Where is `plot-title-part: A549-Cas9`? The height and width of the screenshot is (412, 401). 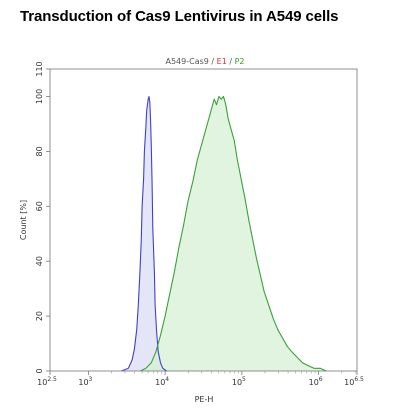
plot-title-part: A549-Cas9 is located at coordinates (186, 61).